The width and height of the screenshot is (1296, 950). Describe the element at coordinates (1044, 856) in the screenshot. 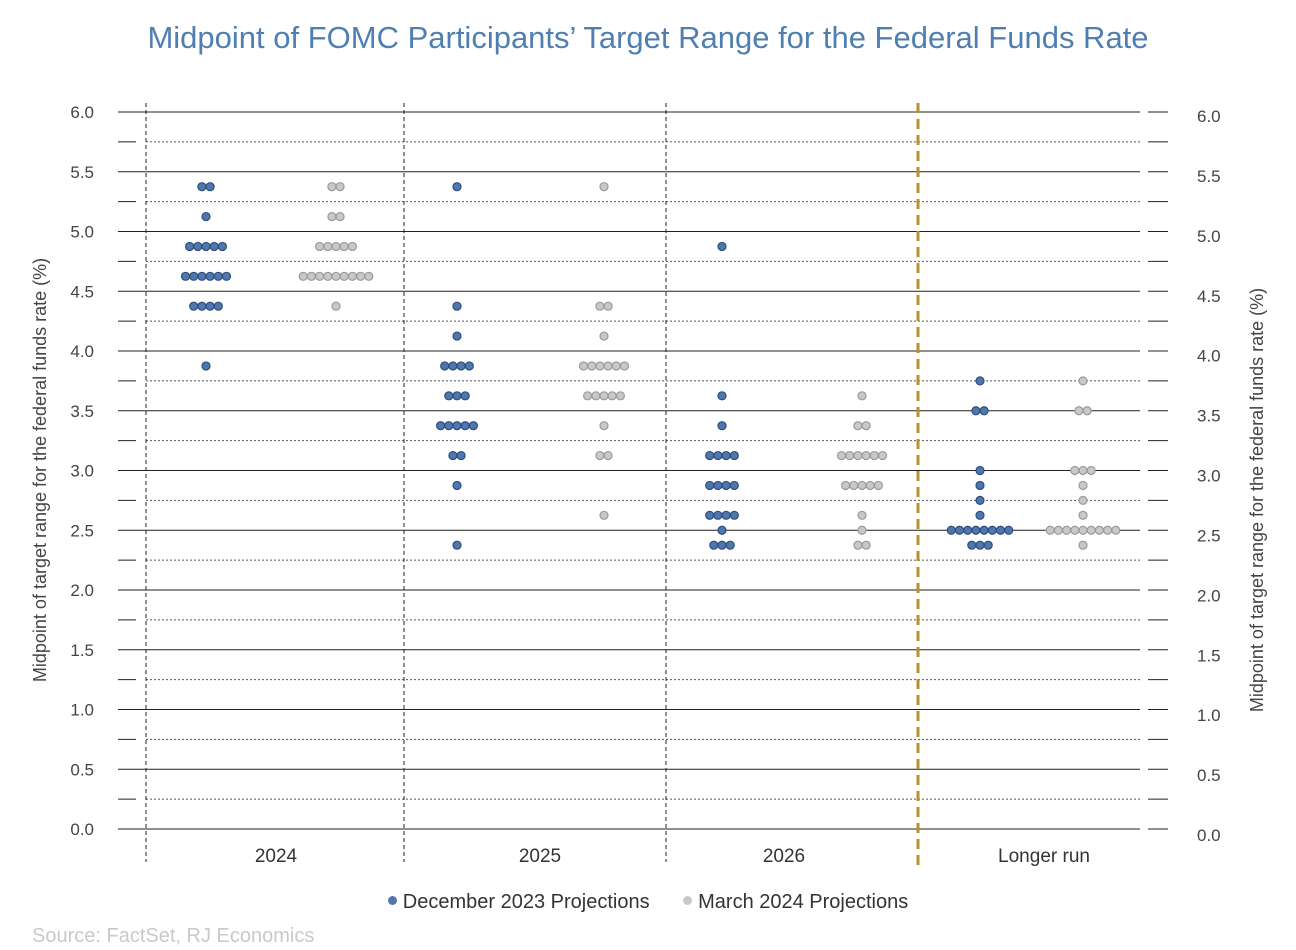

I see `period-label: Longer run` at that location.